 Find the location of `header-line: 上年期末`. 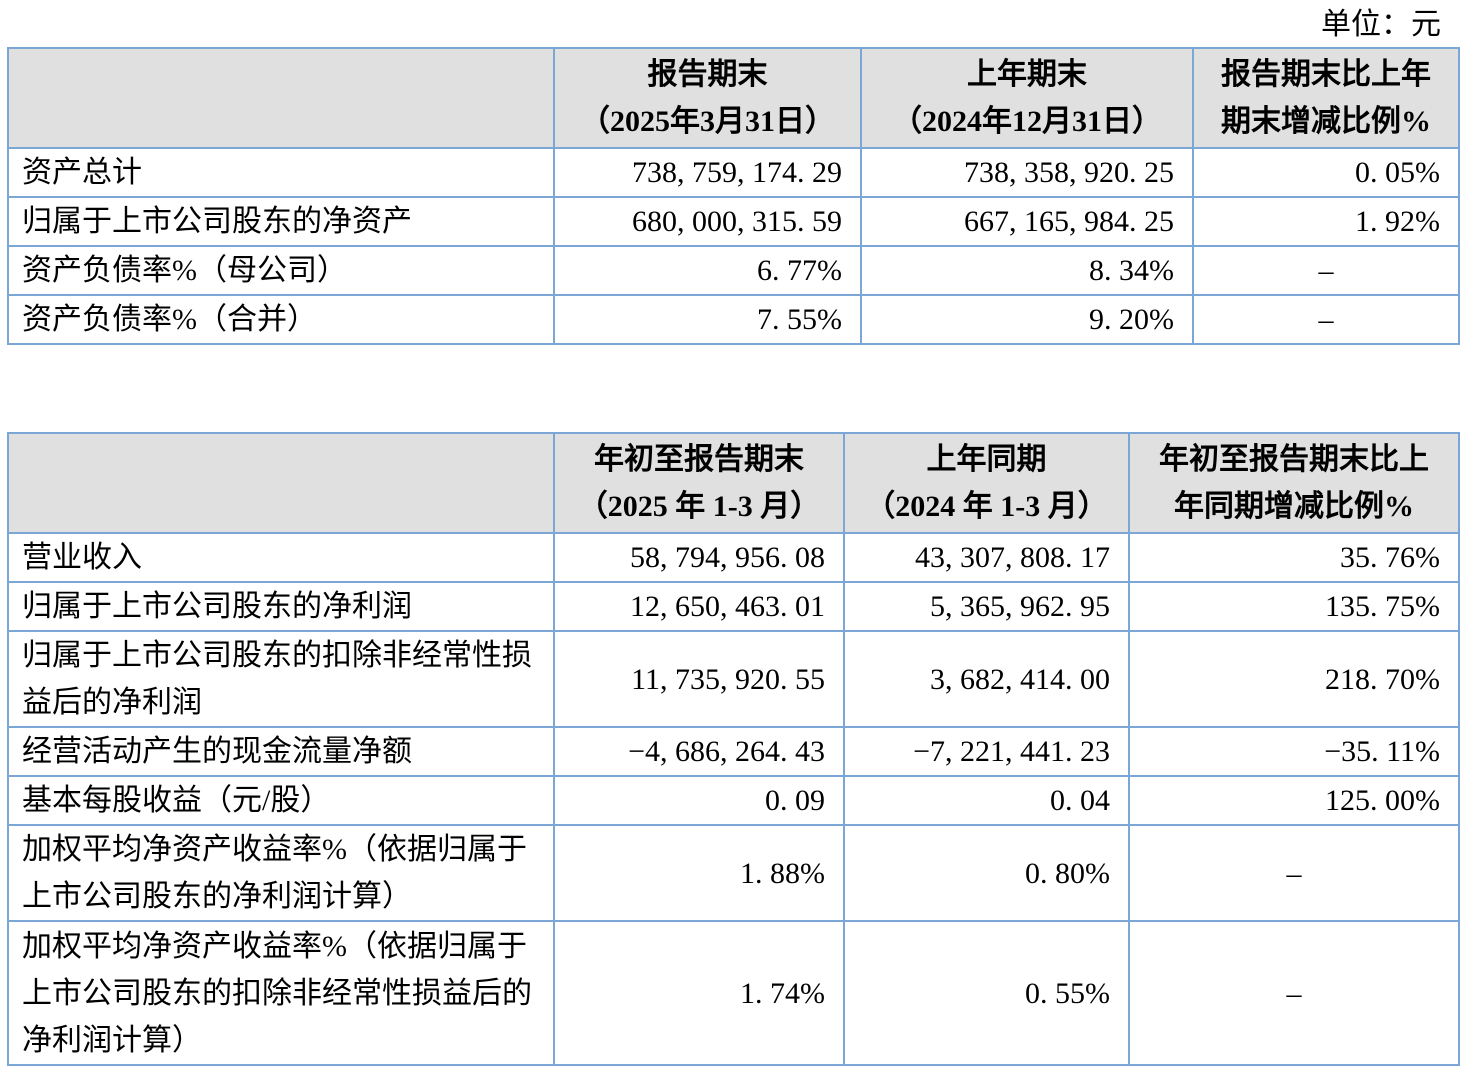

header-line: 上年期末 is located at coordinates (1027, 74).